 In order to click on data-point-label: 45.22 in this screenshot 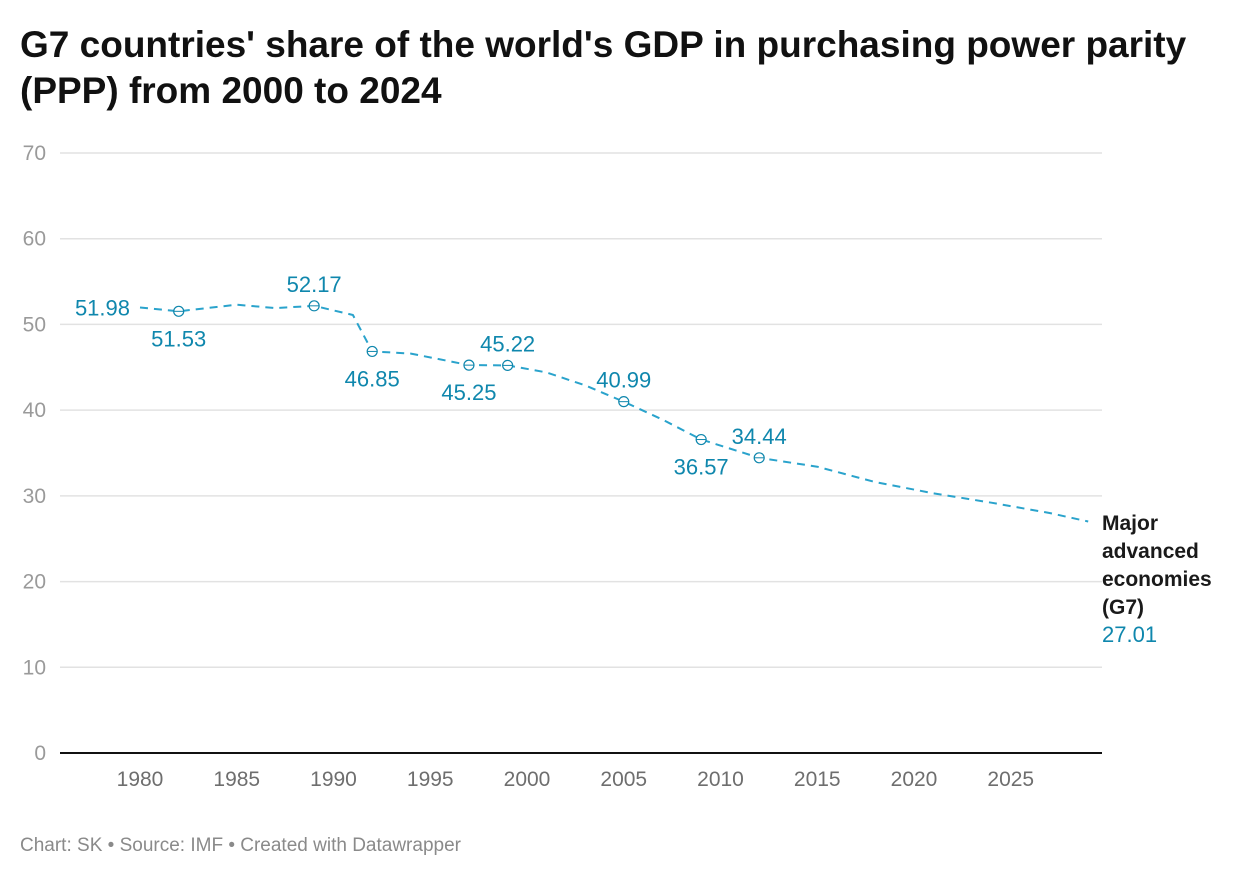, I will do `click(507, 343)`.